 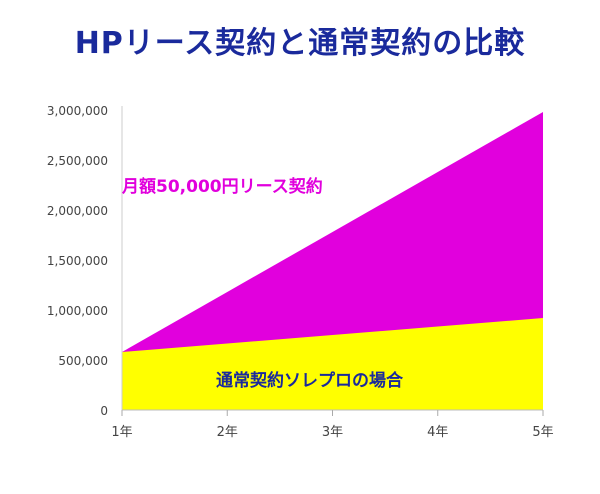 What do you see at coordinates (332, 432) in the screenshot?
I see `x-tick-label: 3年` at bounding box center [332, 432].